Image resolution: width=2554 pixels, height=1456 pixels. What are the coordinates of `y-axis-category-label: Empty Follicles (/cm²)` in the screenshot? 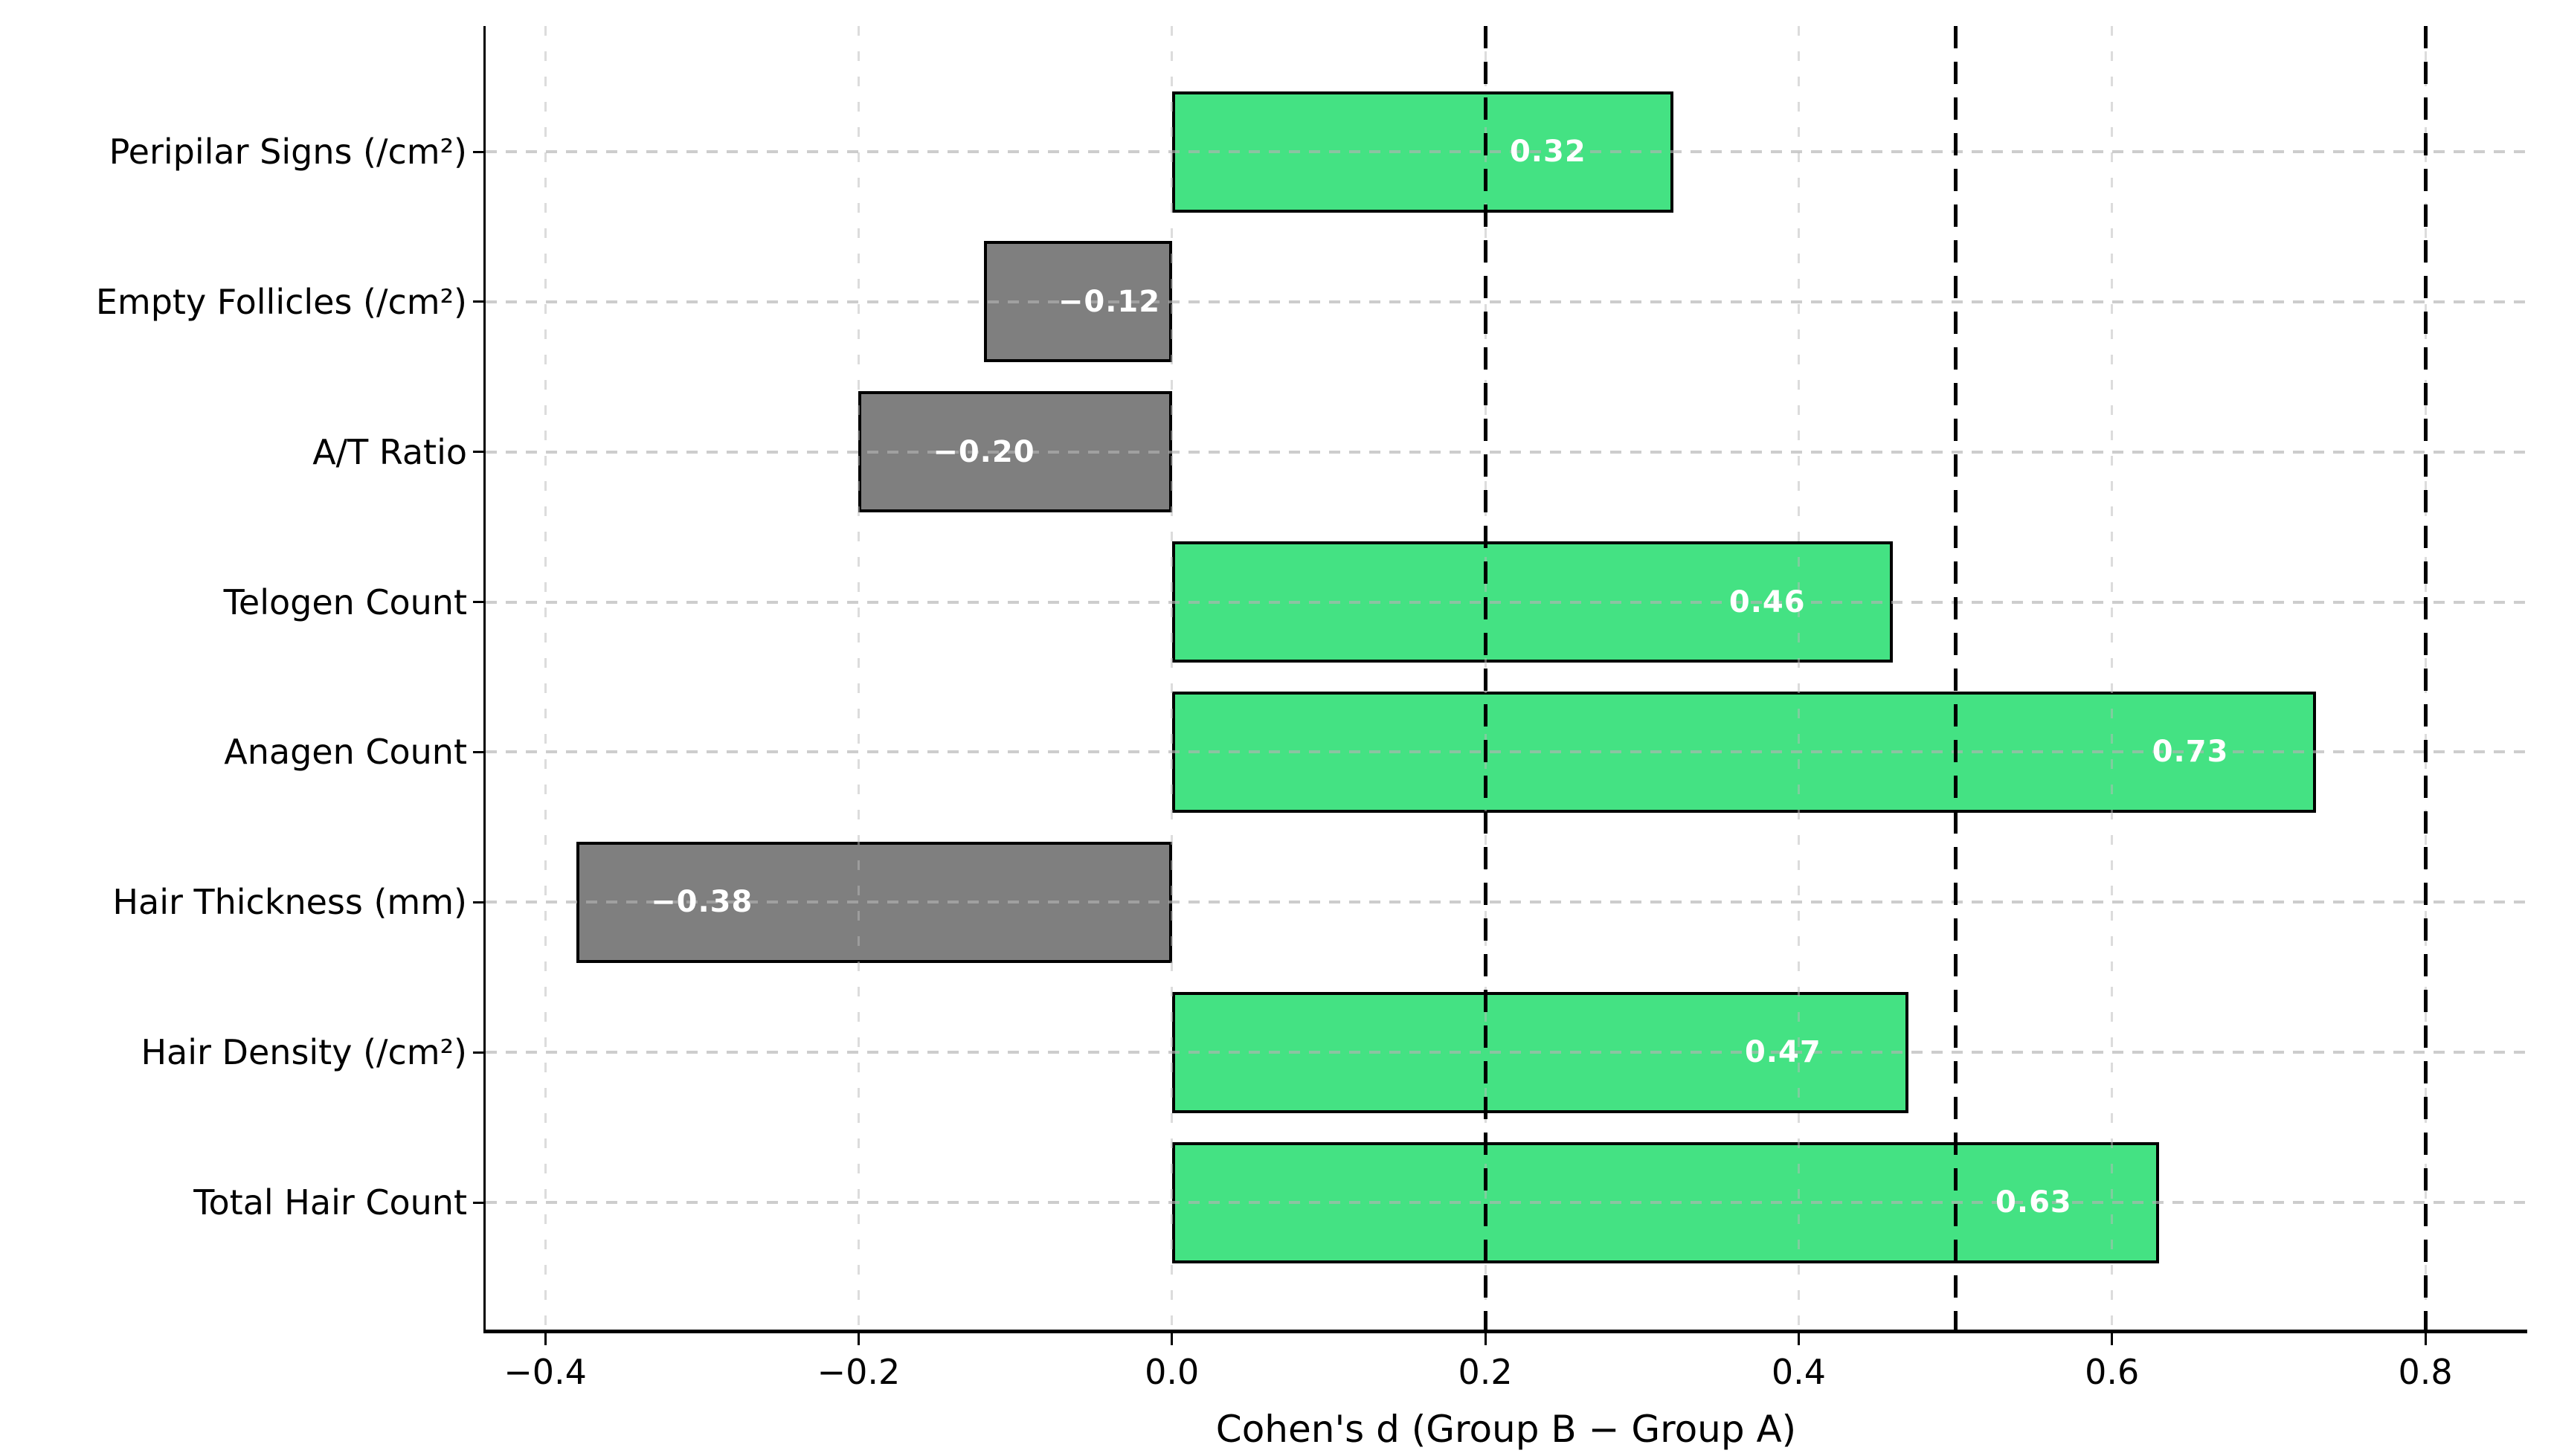 It's located at (281, 301).